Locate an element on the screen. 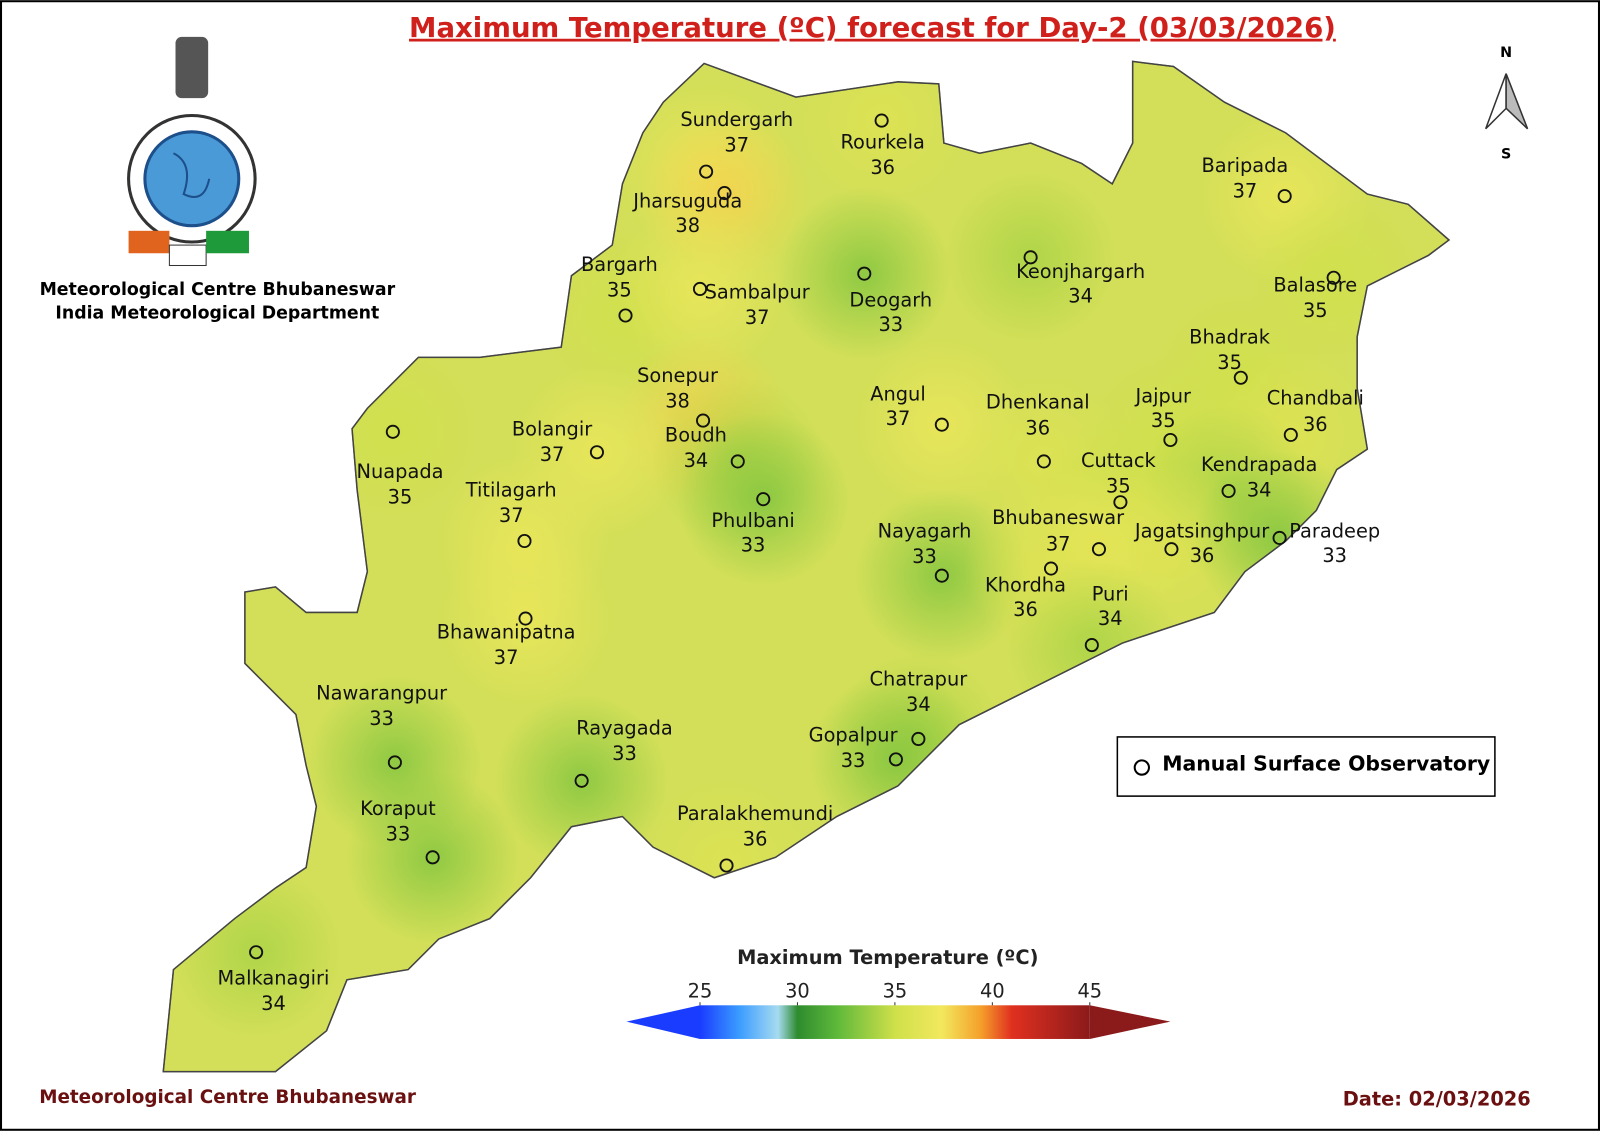  station-name: Malkanagiri is located at coordinates (274, 977).